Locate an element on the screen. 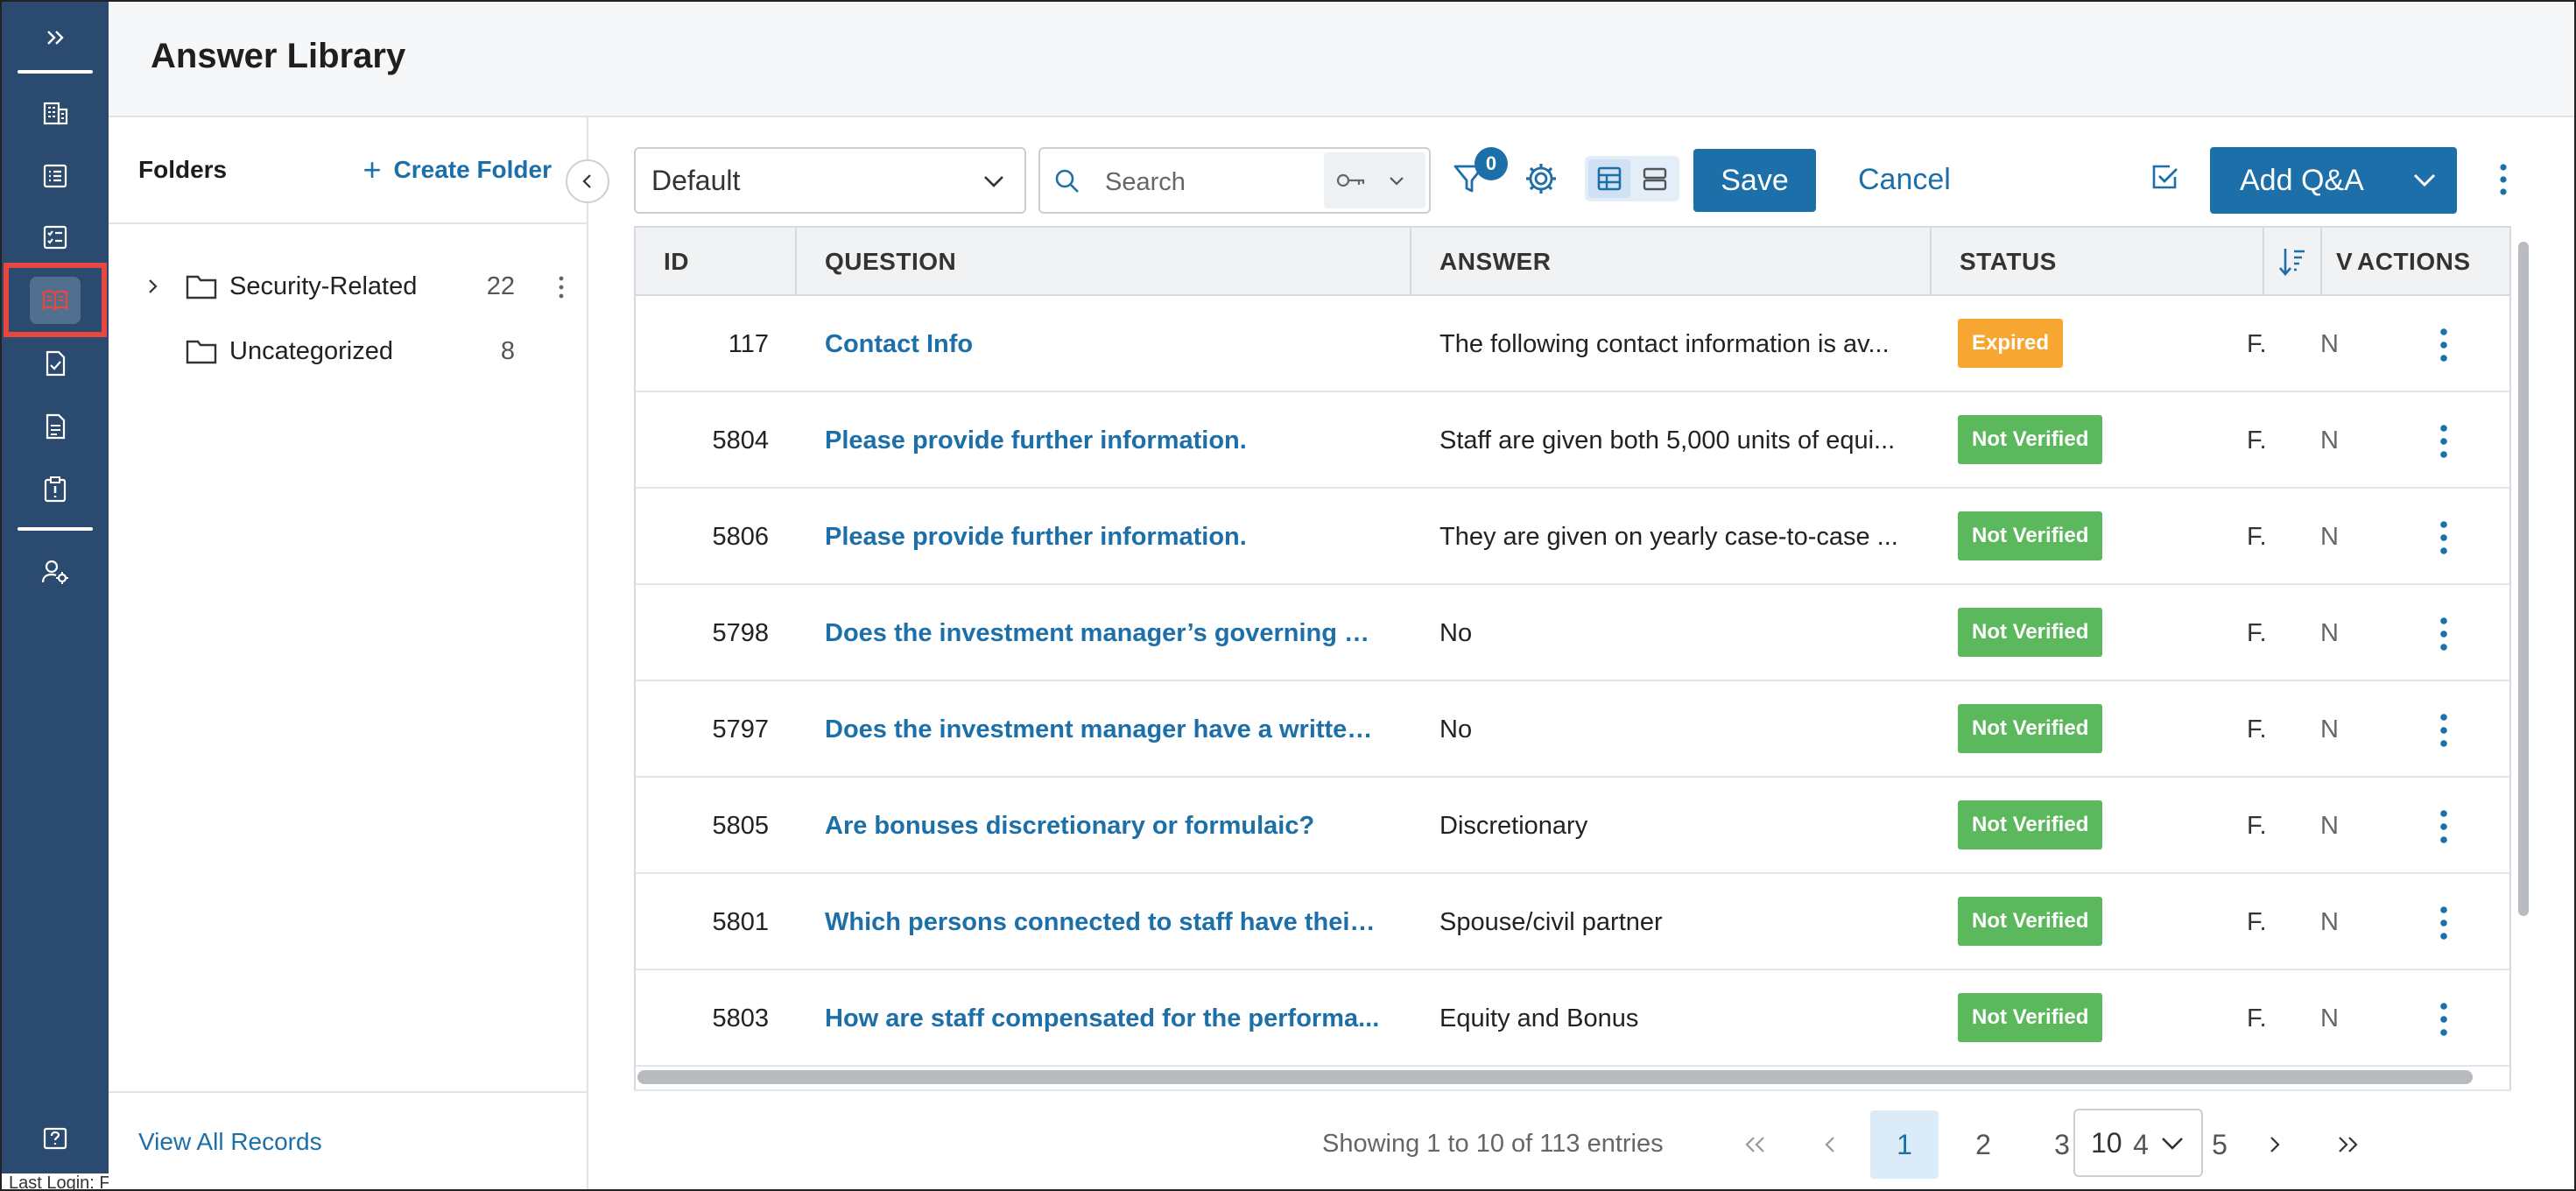 This screenshot has width=2576, height=1191. left-navigation-rail: Last Login: February 27 2026 04:12 pm is located at coordinates (168, 595).